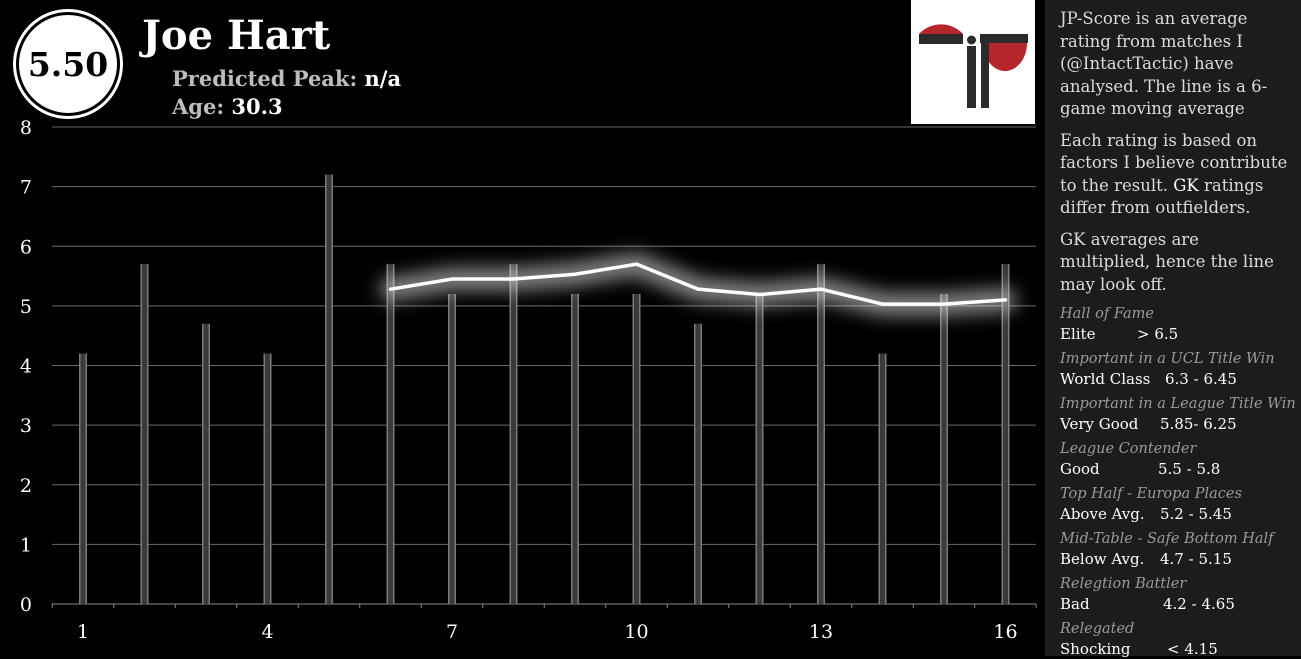 The width and height of the screenshot is (1301, 659). Describe the element at coordinates (236, 35) in the screenshot. I see `player-name: Joe Hart` at that location.